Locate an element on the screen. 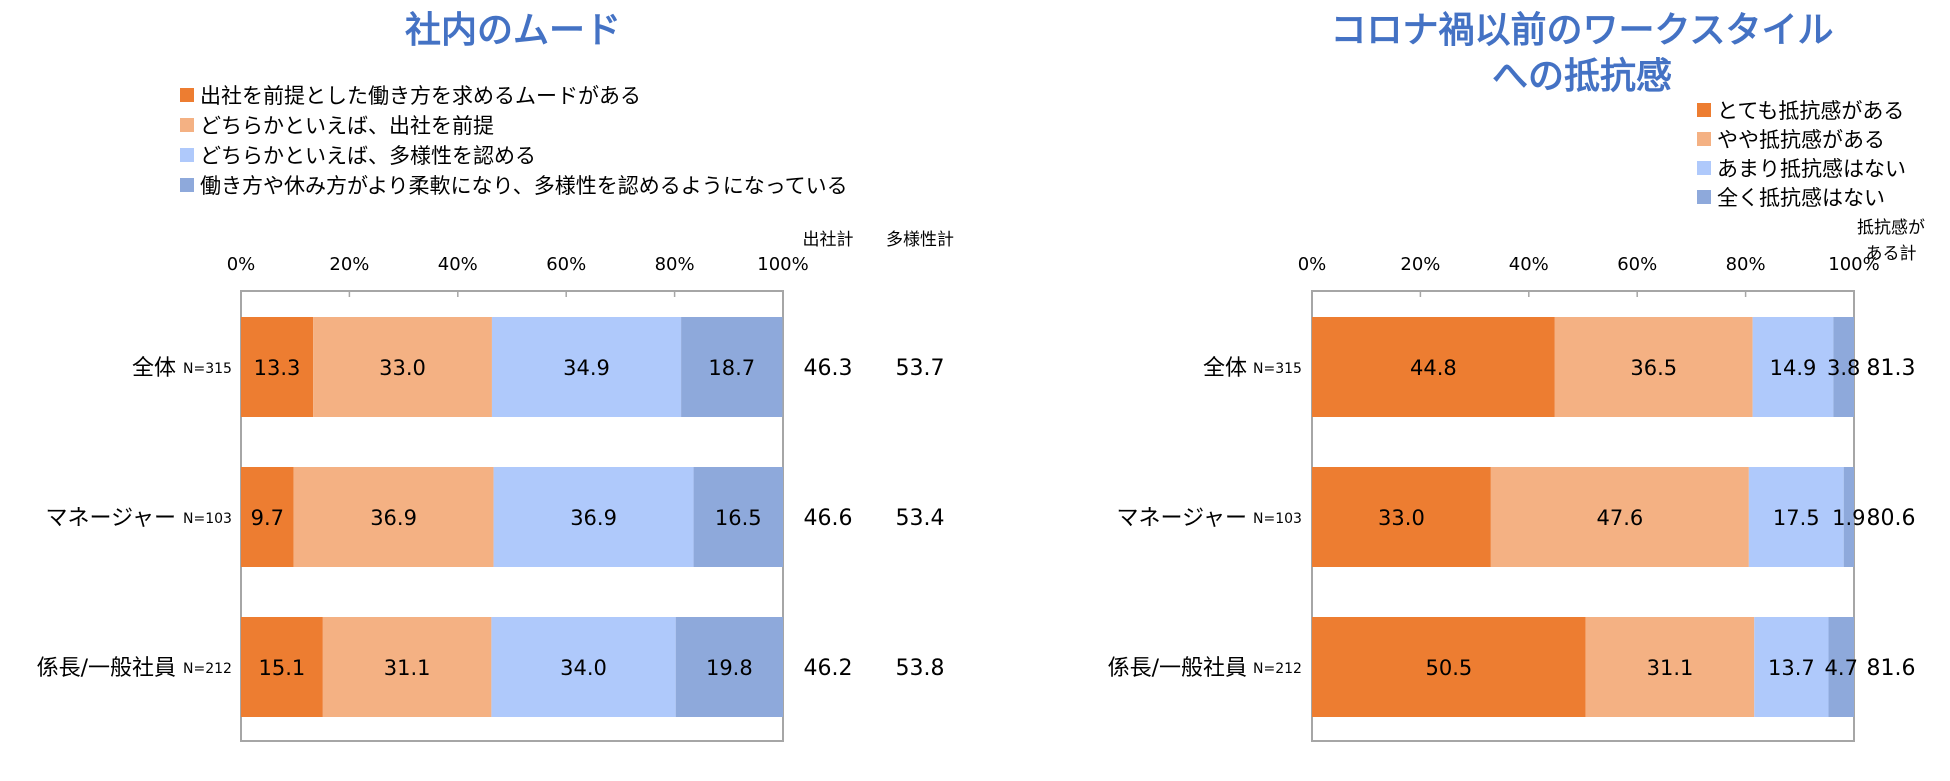  bar-value-label: 34.0 is located at coordinates (583, 668).